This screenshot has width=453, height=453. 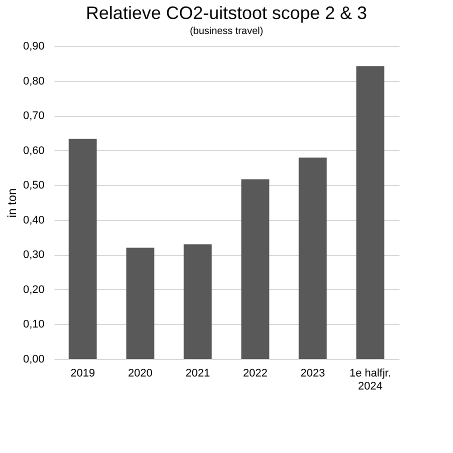 What do you see at coordinates (33, 116) in the screenshot?
I see `y-tick-label: 0,70` at bounding box center [33, 116].